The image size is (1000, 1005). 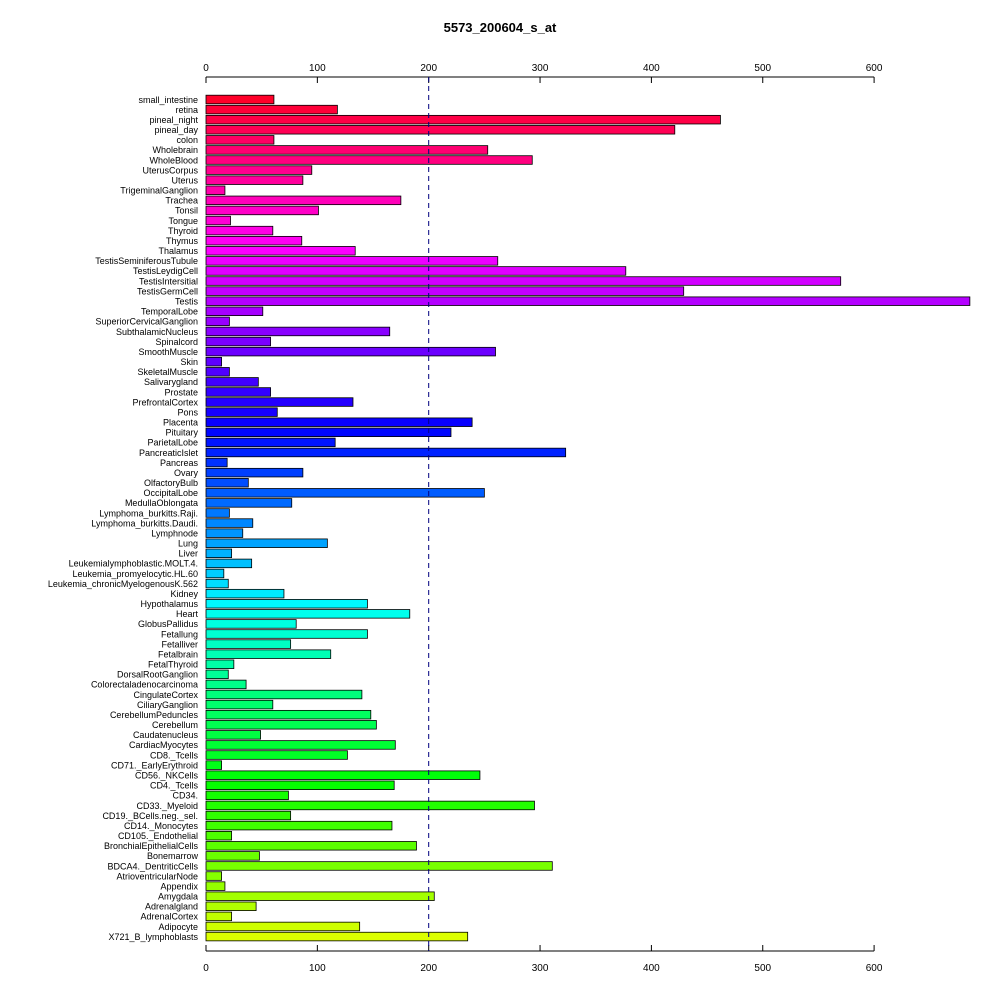 What do you see at coordinates (167, 291) in the screenshot?
I see `category-label: TestisGermCell` at bounding box center [167, 291].